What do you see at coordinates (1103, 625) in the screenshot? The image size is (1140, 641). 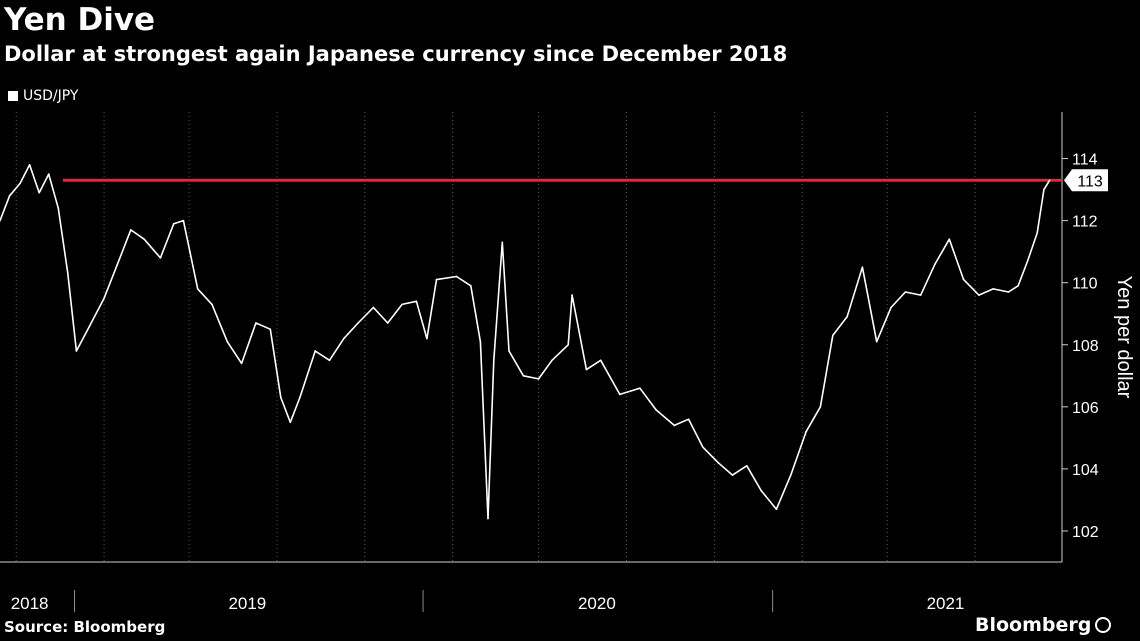 I see `brand-mark-icon` at bounding box center [1103, 625].